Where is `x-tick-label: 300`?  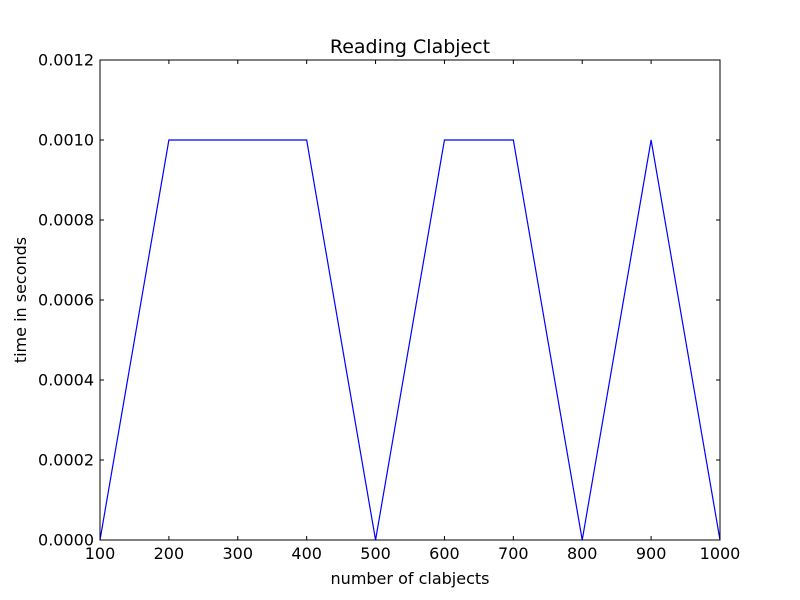
x-tick-label: 300 is located at coordinates (238, 553).